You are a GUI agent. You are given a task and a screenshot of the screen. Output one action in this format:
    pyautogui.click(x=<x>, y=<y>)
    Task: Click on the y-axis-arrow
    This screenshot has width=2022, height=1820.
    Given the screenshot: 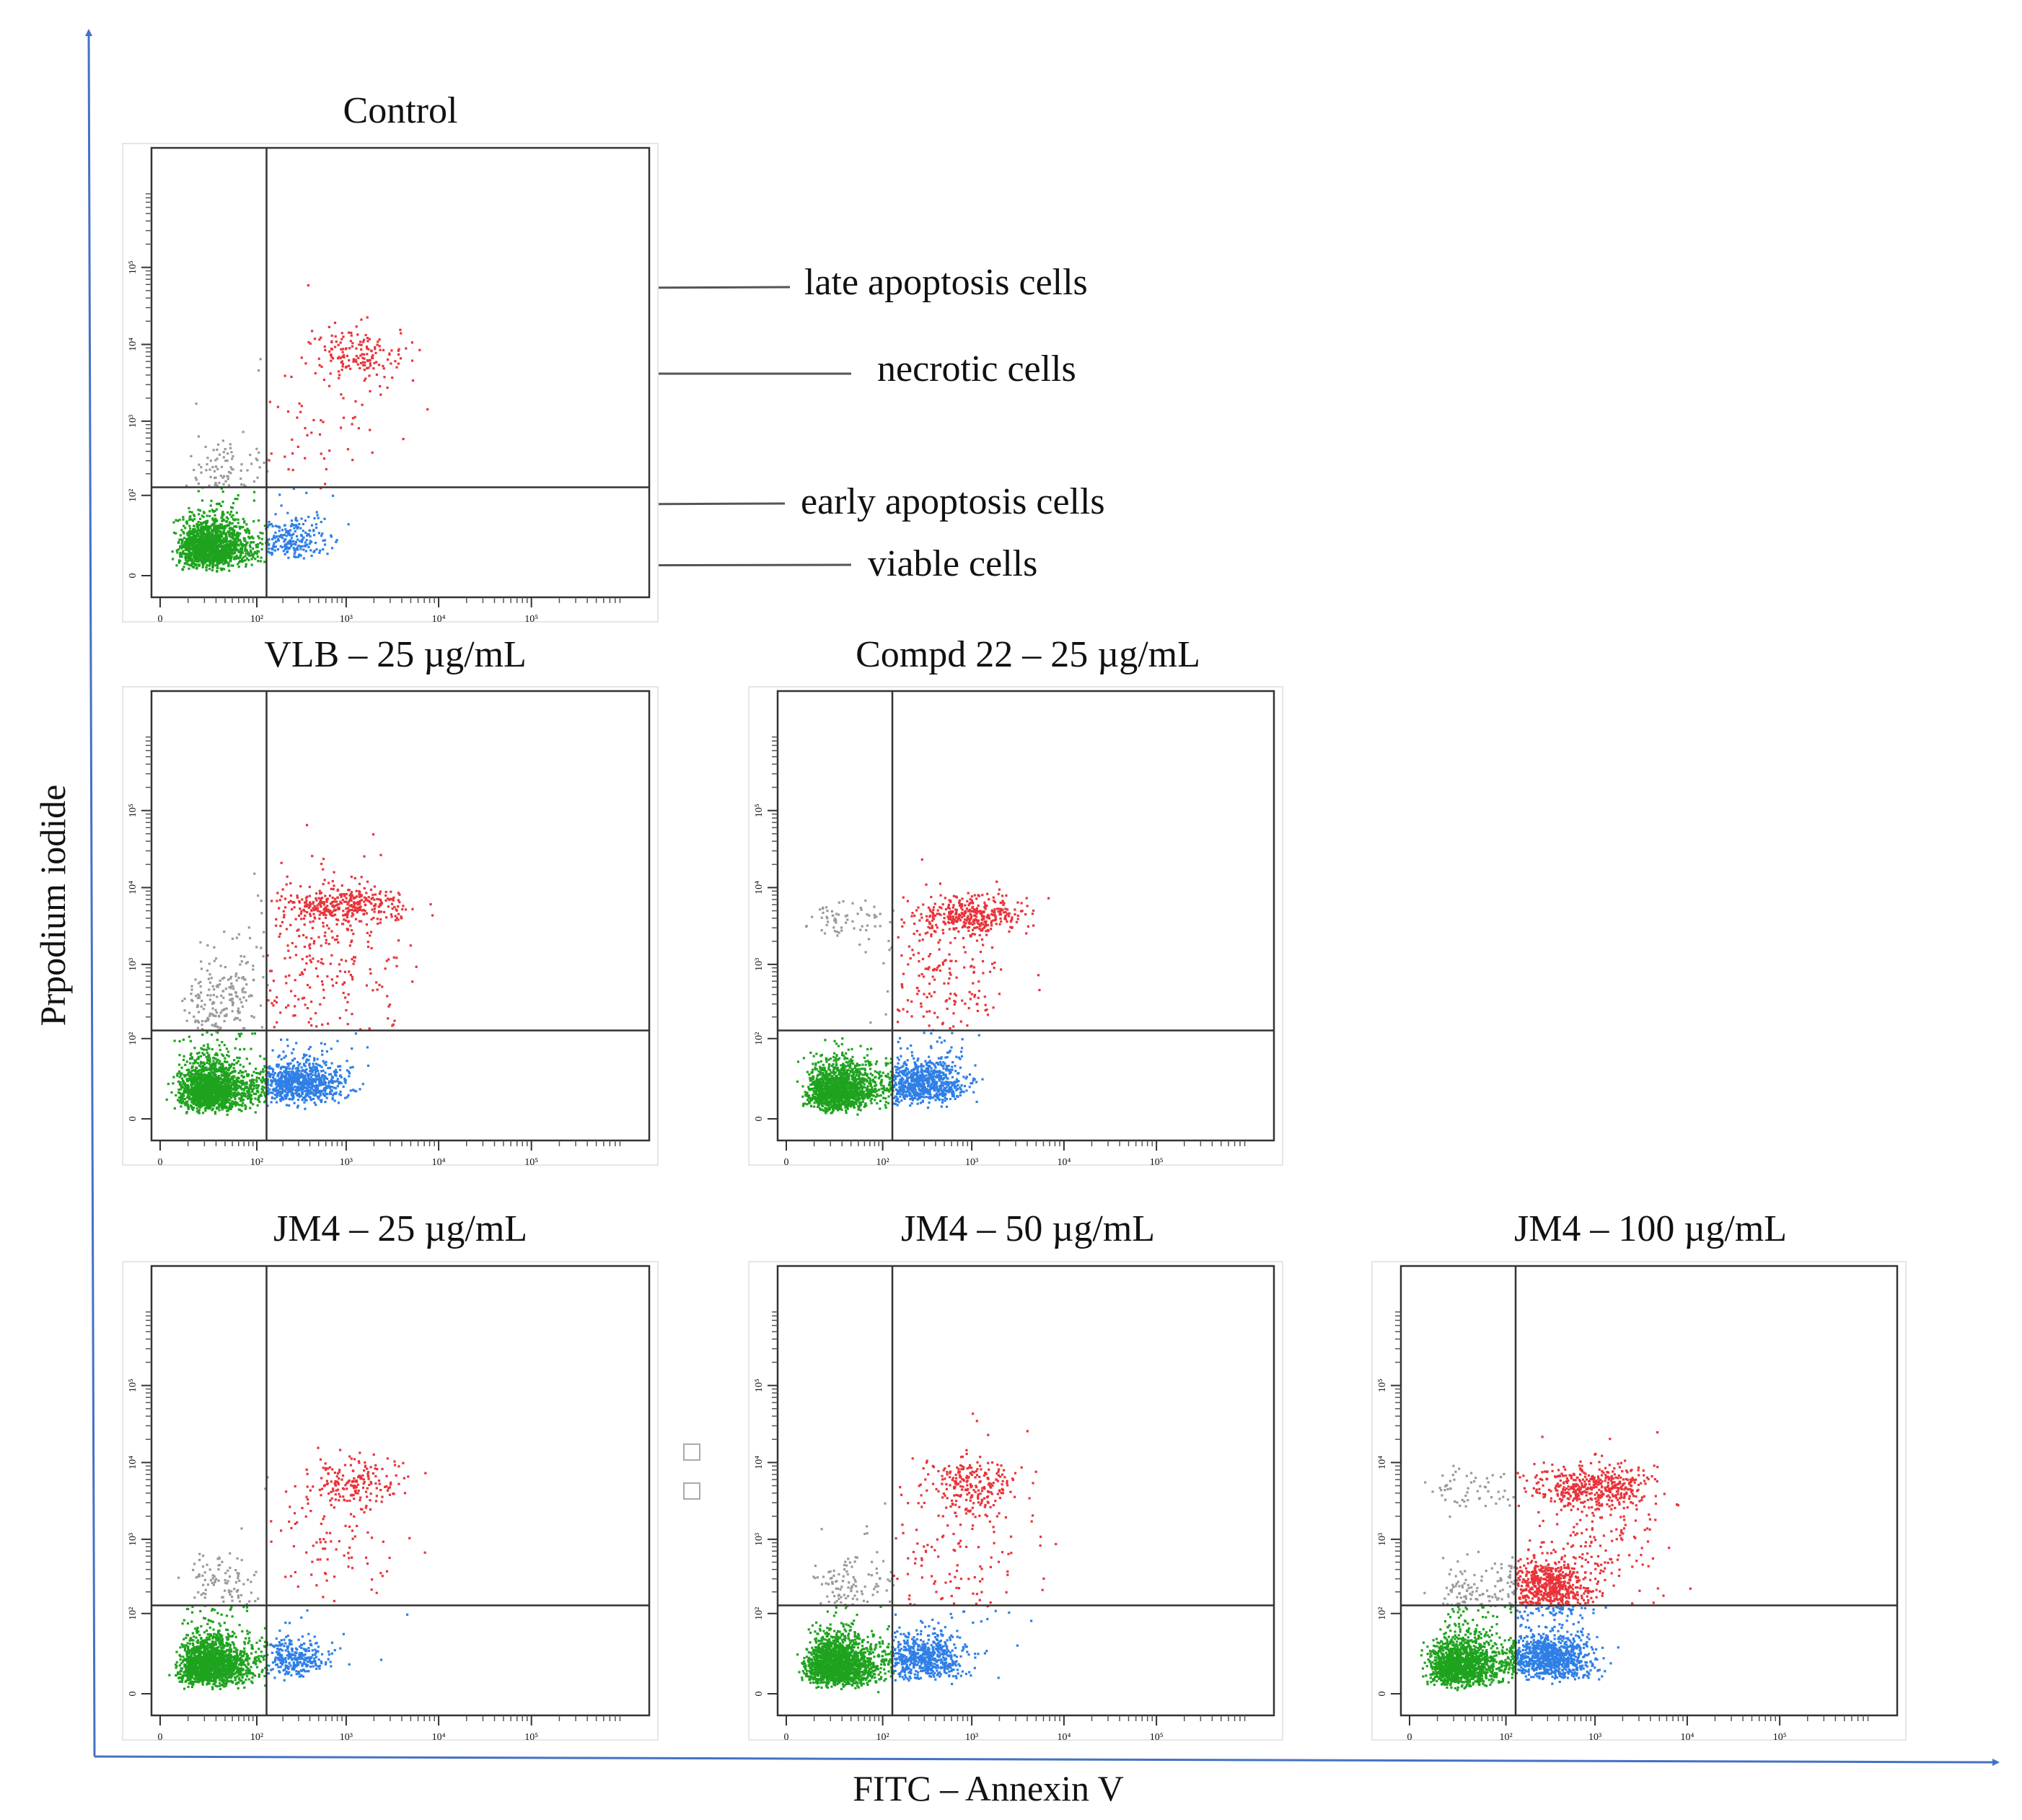 What is the action you would take?
    pyautogui.click(x=91, y=893)
    